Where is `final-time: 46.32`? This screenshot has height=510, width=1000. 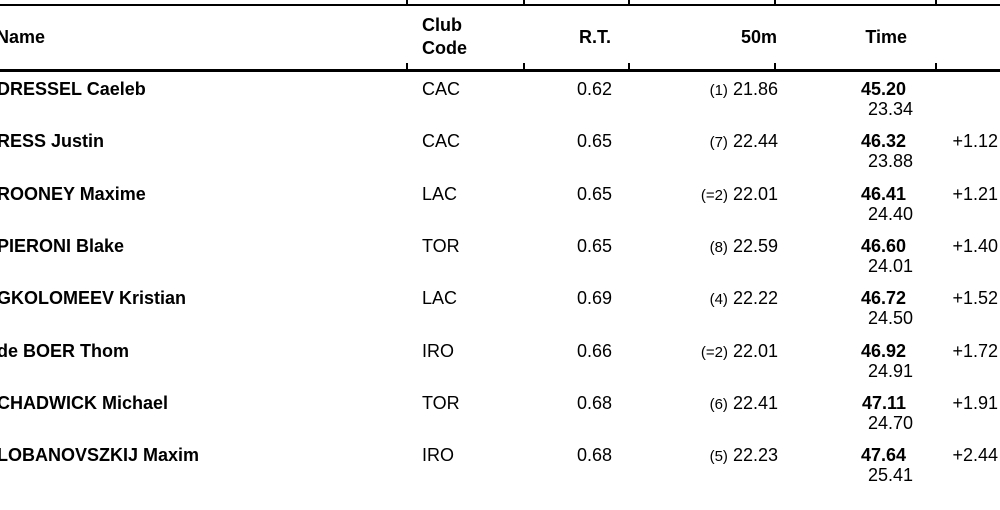 final-time: 46.32 is located at coordinates (883, 141).